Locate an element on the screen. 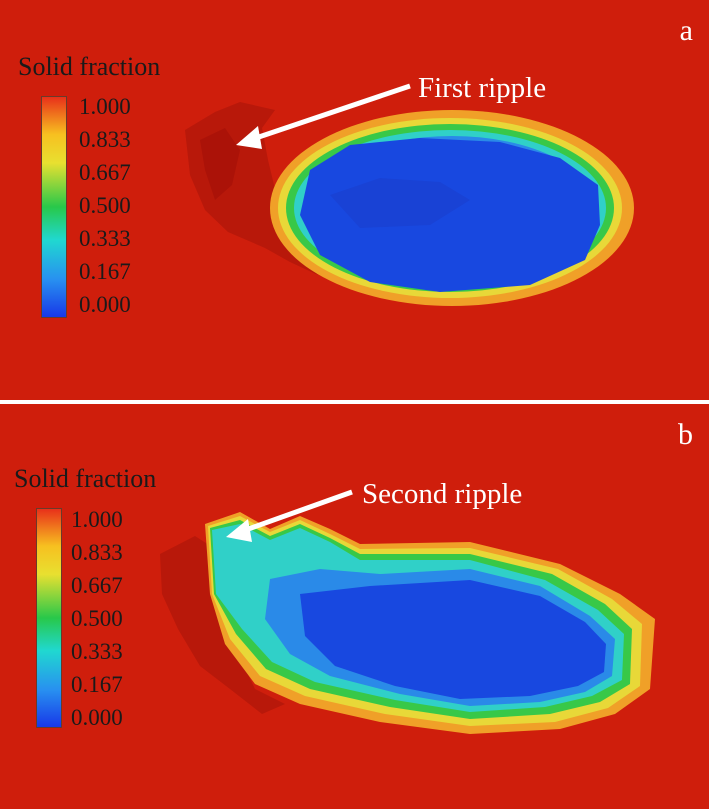  colorbar-a is located at coordinates (54, 207).